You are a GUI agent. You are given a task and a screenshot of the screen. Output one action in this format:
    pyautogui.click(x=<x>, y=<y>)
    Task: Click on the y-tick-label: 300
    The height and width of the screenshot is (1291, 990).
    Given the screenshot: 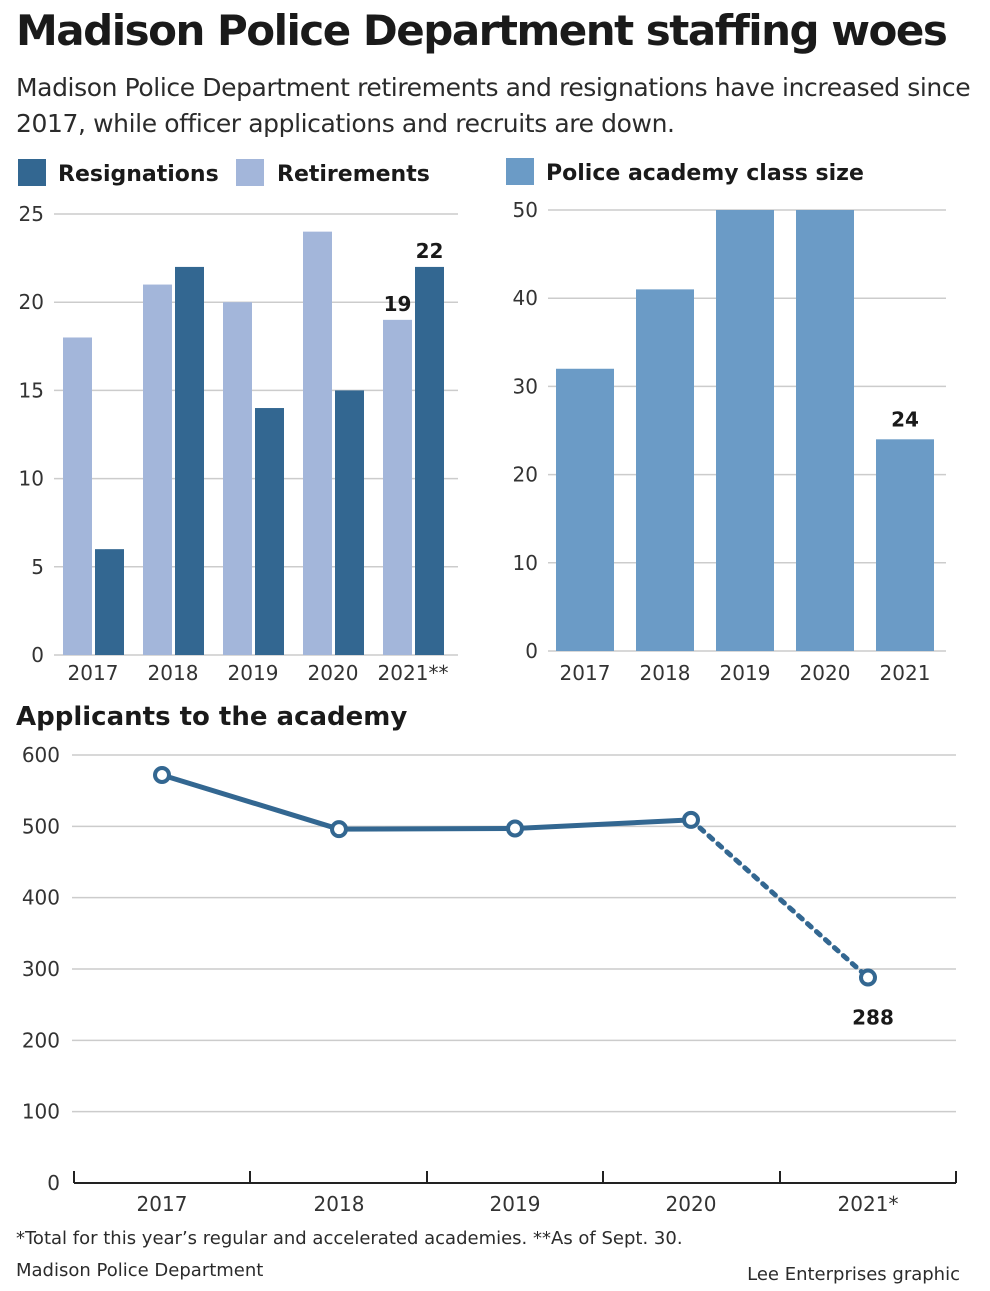 What is the action you would take?
    pyautogui.click(x=41, y=969)
    